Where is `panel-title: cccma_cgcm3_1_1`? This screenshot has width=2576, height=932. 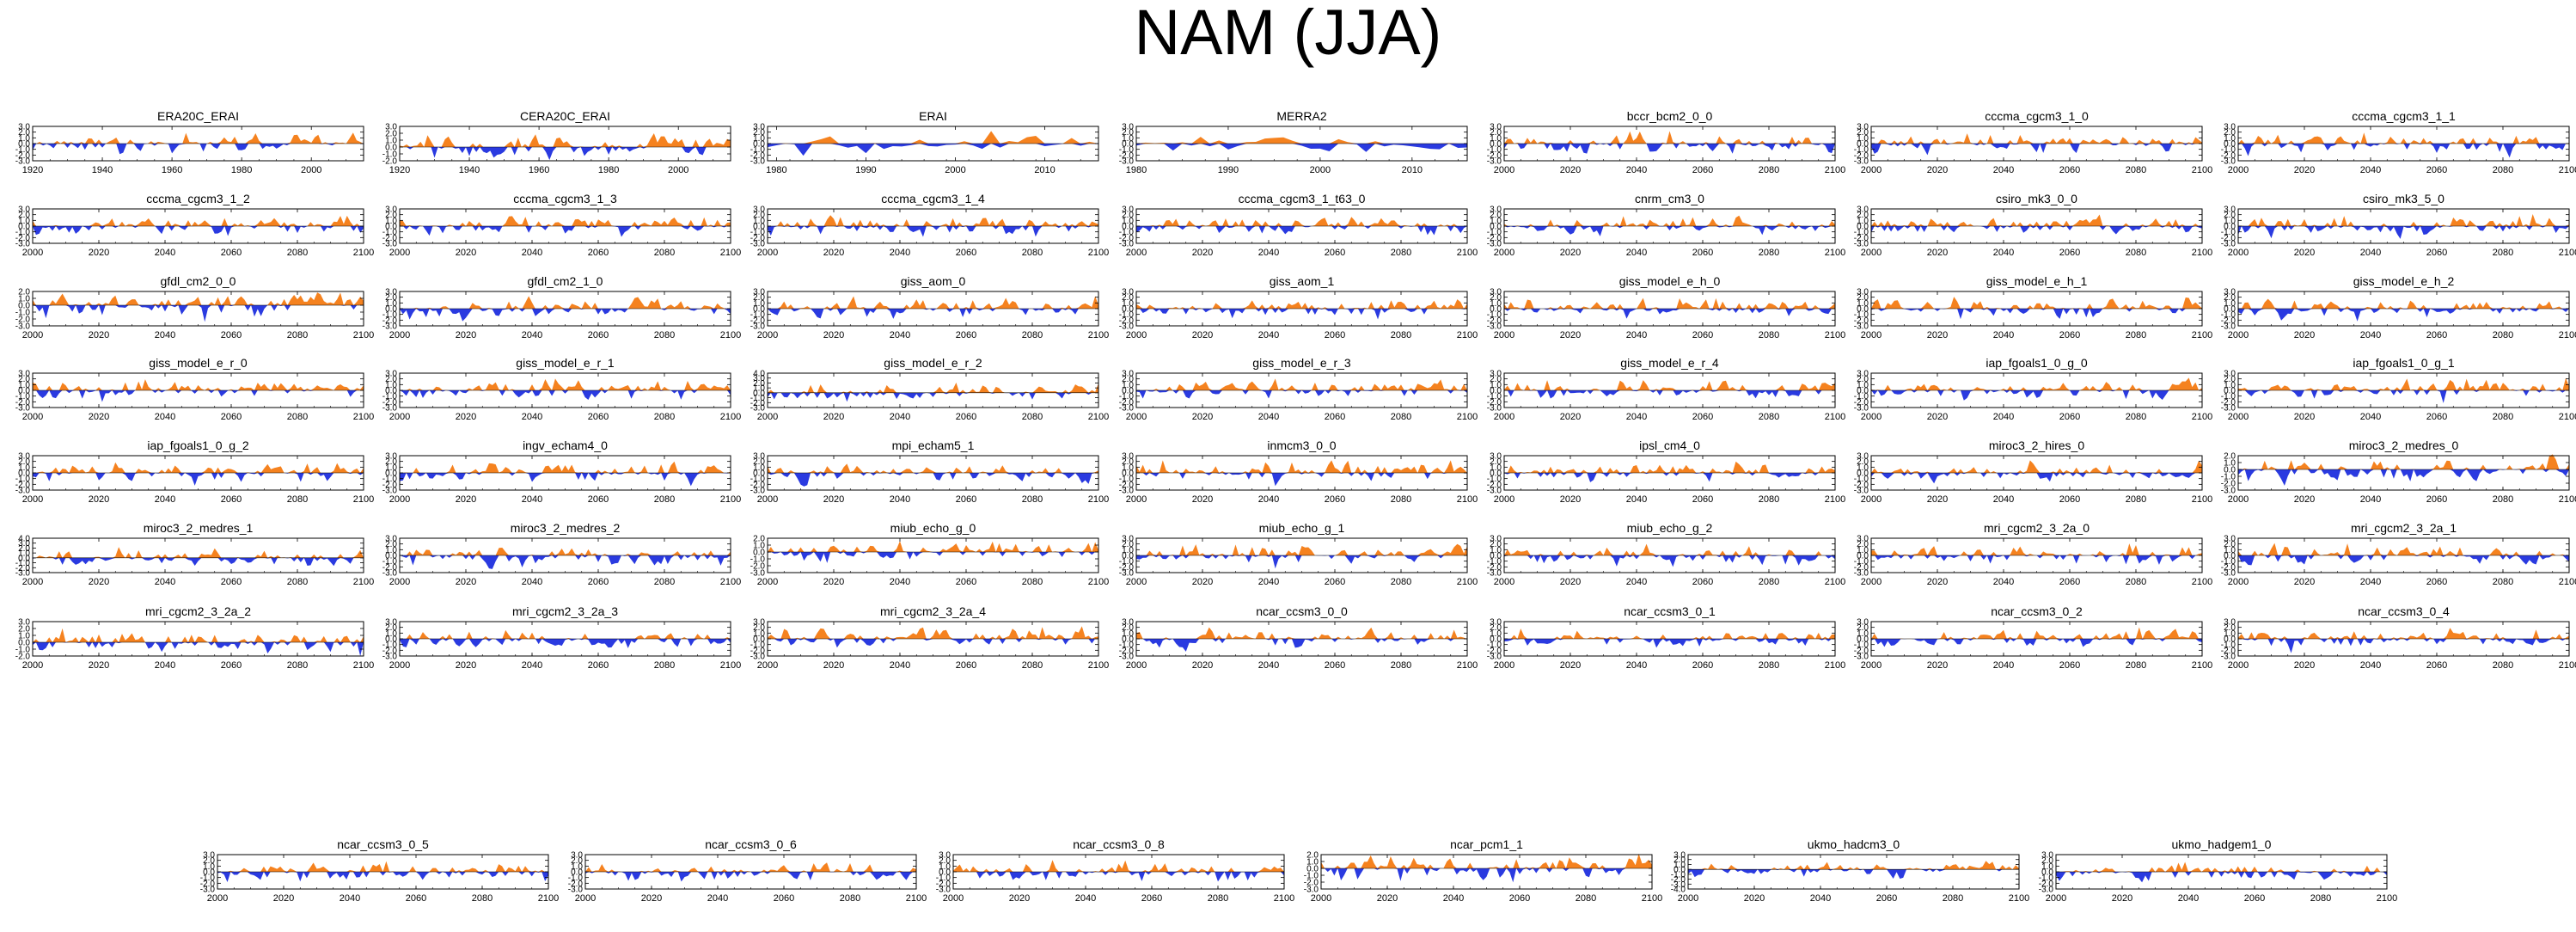
panel-title: cccma_cgcm3_1_1 is located at coordinates (2404, 116).